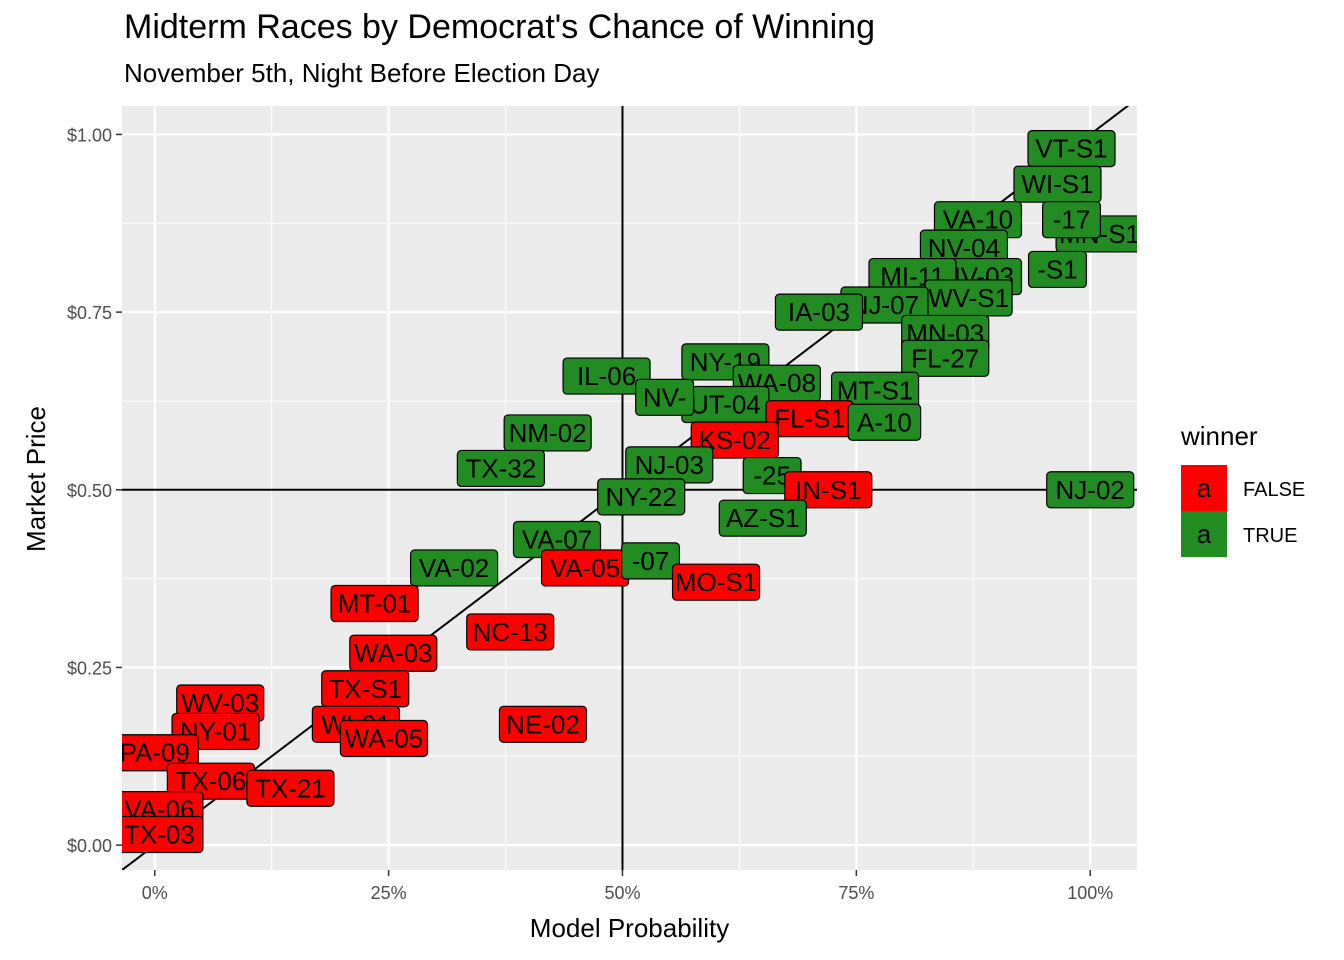  I want to click on data-label: KS-02, so click(734, 440).